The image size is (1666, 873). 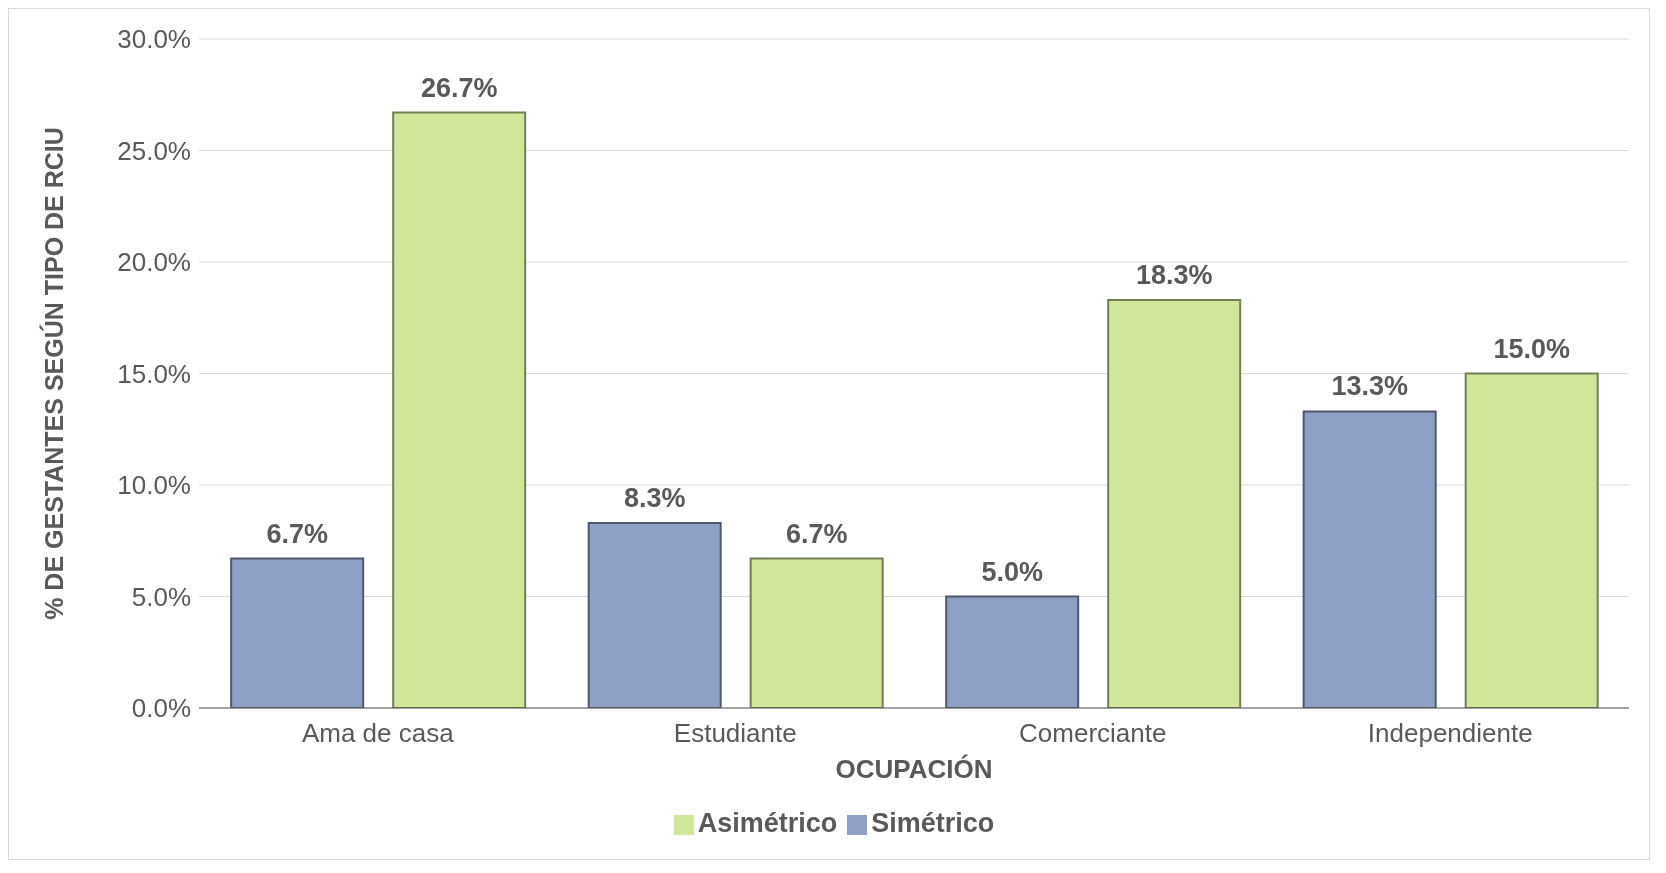 I want to click on y-tick-label: 0.0%, so click(x=161, y=708).